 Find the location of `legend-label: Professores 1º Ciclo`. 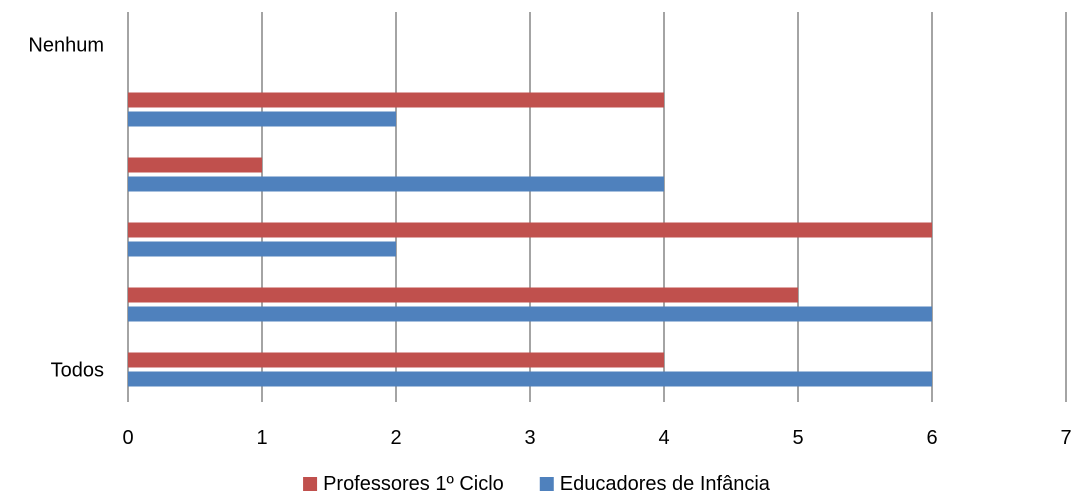

legend-label: Professores 1º Ciclo is located at coordinates (413, 484).